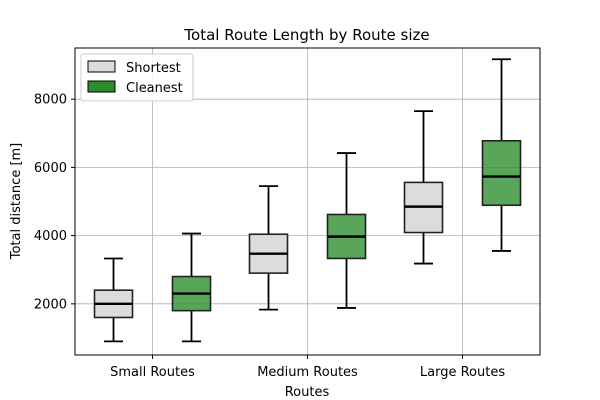  I want to click on legend: Shortest Cleanest, so click(137, 77).